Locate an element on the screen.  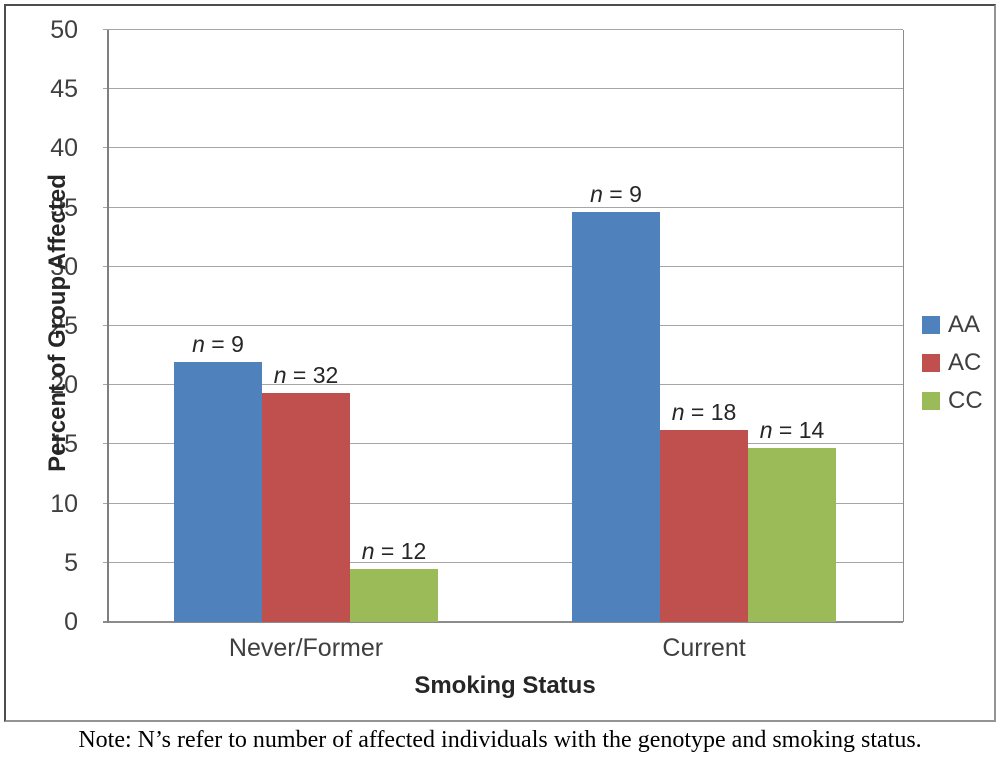
bar-count-label: n = 12 is located at coordinates (394, 550).